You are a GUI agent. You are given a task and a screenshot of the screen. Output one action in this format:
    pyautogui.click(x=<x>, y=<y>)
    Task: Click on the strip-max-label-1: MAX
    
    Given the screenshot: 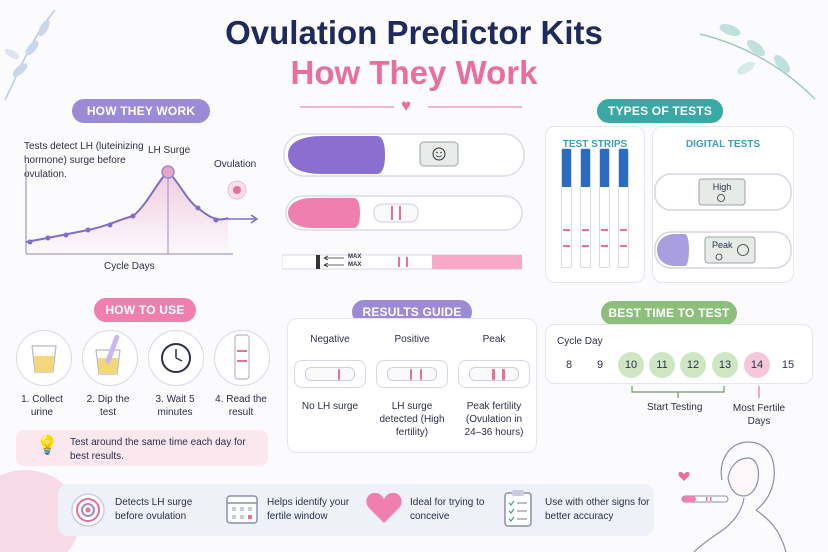 What is the action you would take?
    pyautogui.click(x=355, y=257)
    